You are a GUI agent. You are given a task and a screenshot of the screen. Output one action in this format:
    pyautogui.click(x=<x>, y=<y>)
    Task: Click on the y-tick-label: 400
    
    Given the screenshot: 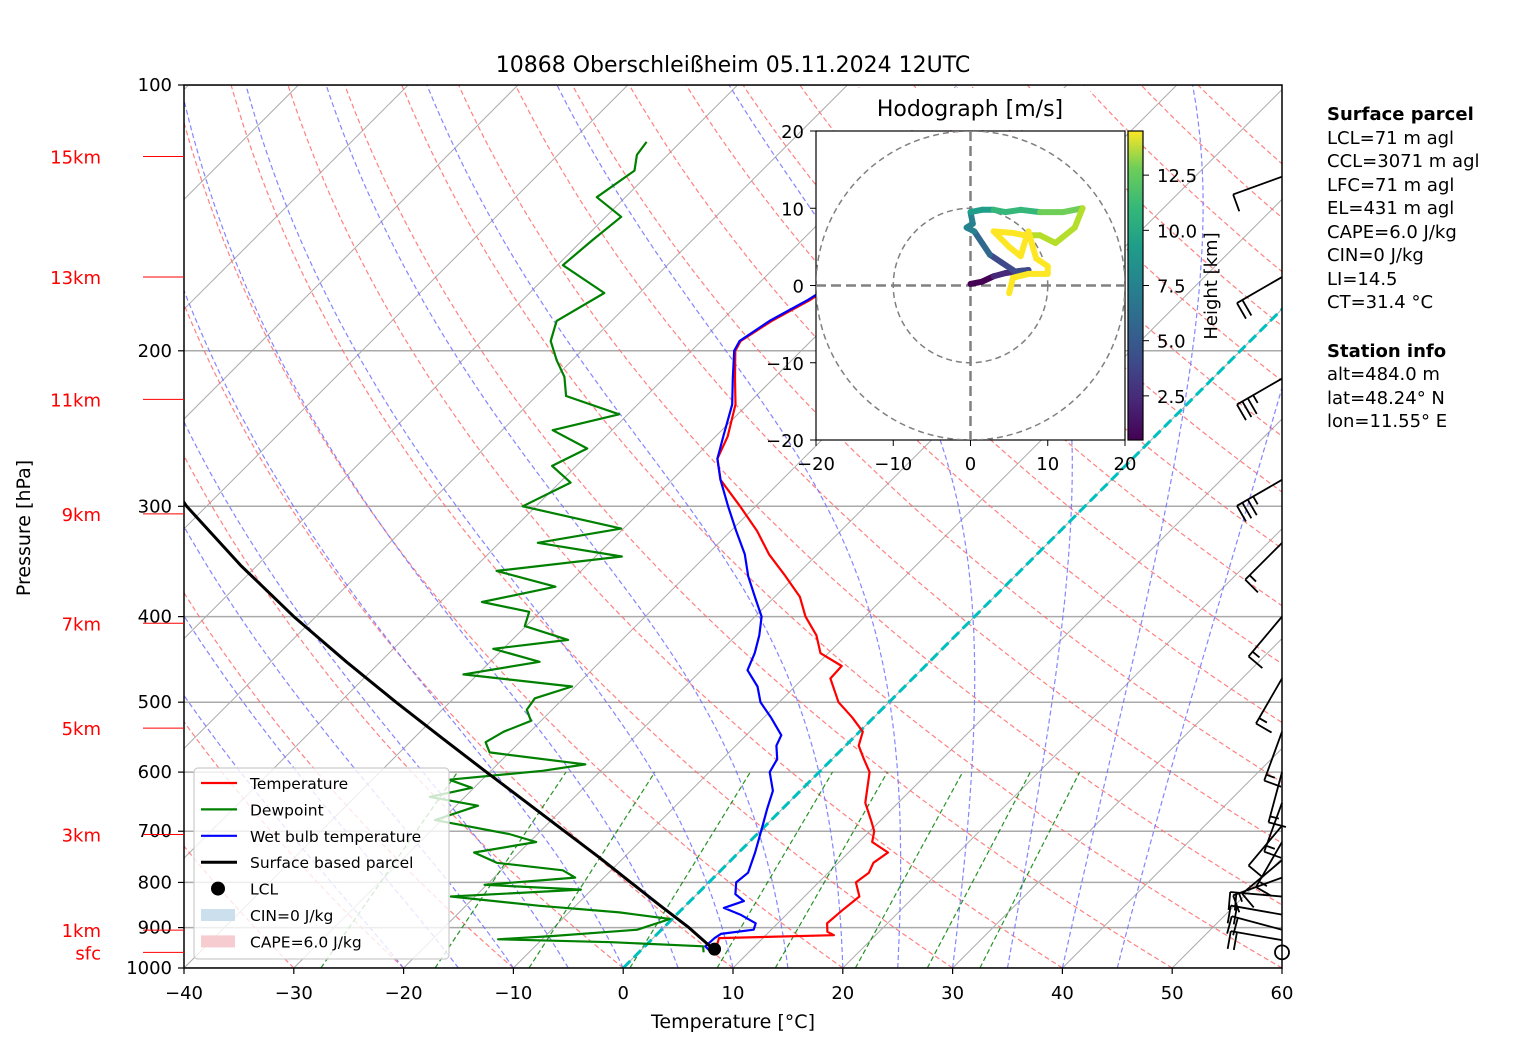 What is the action you would take?
    pyautogui.click(x=155, y=617)
    